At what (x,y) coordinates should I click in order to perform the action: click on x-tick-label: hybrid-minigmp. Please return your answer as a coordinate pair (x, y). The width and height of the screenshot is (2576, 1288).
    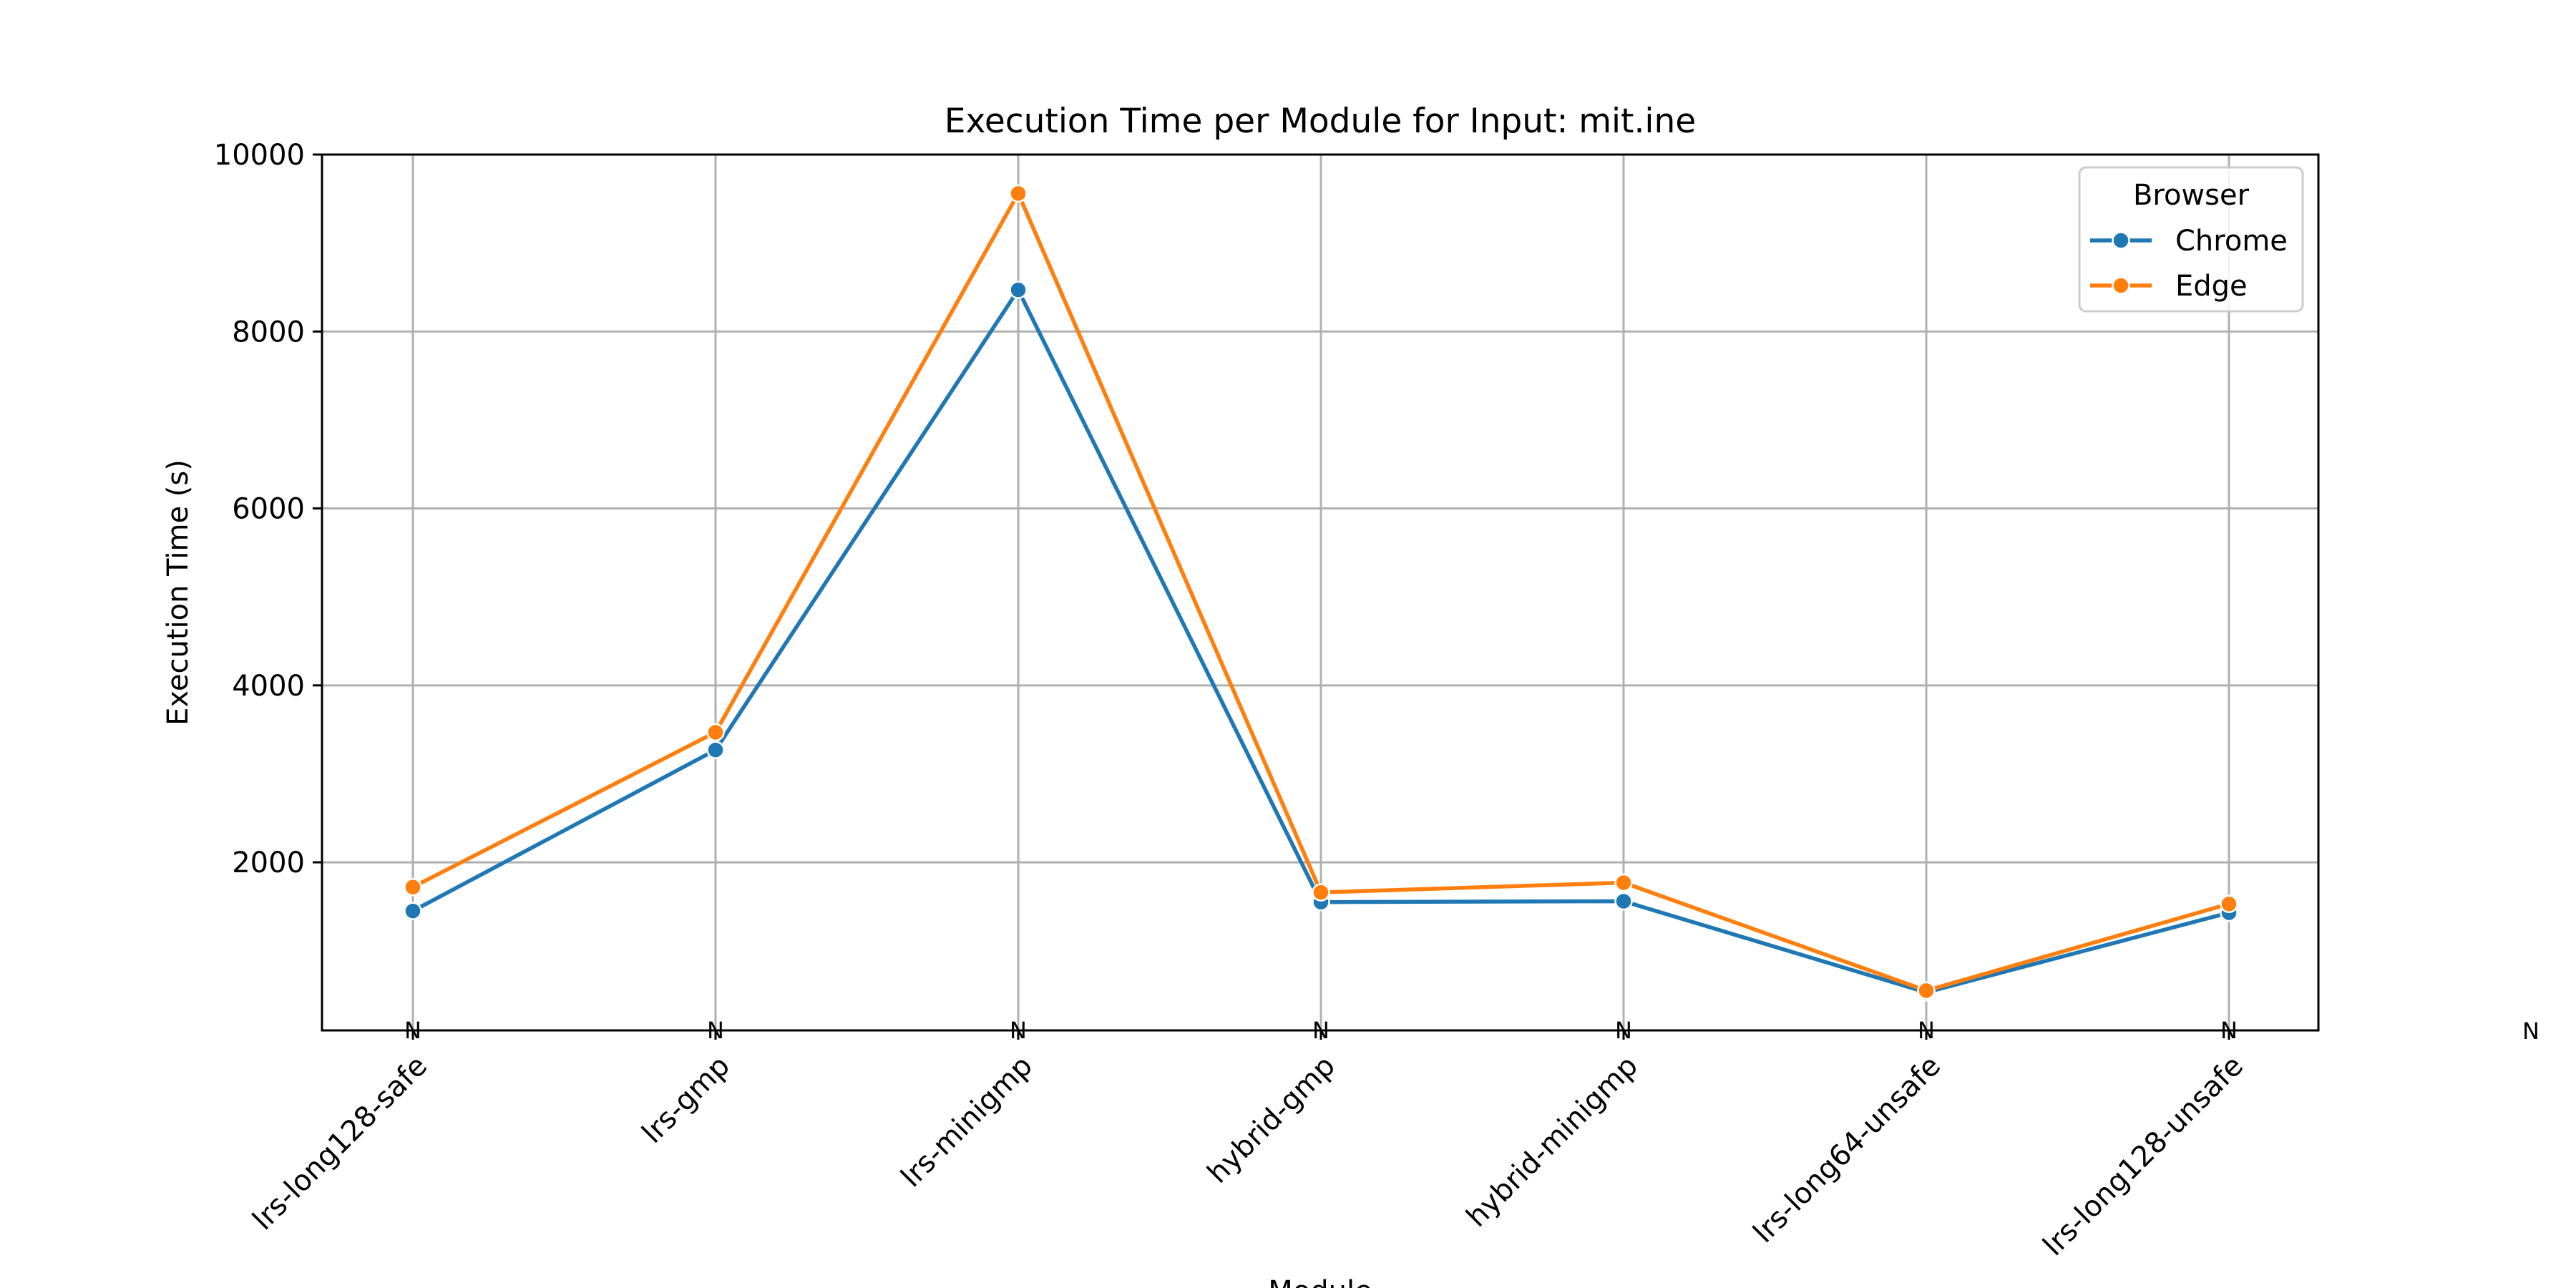
    Looking at the image, I should click on (1552, 1142).